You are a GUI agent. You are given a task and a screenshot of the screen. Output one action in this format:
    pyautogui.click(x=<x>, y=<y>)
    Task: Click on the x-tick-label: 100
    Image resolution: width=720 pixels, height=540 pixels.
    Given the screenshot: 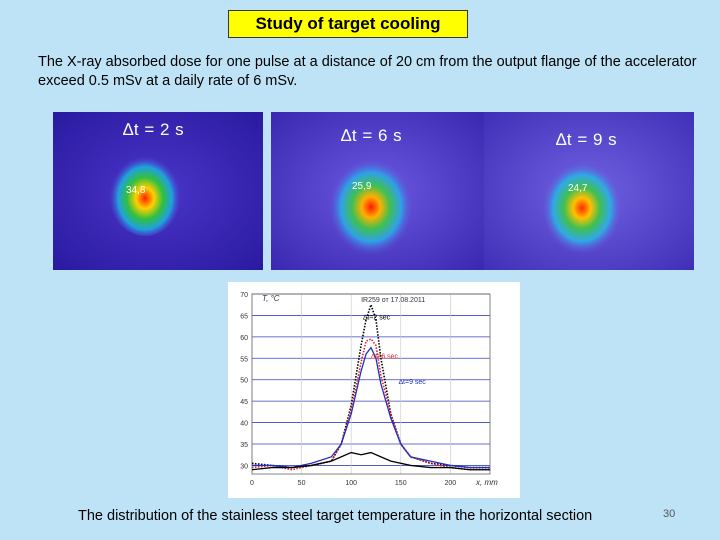 What is the action you would take?
    pyautogui.click(x=351, y=483)
    